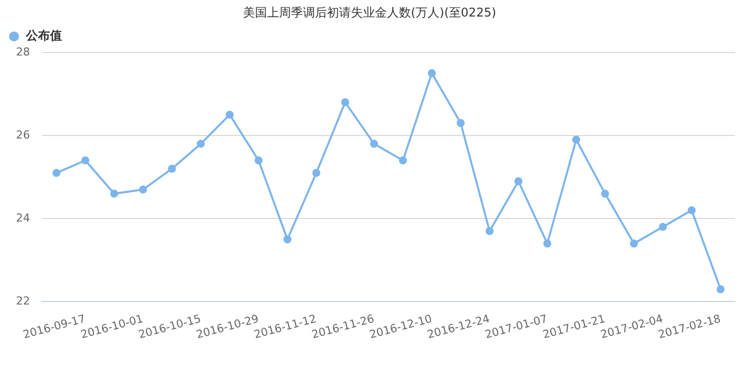  Describe the element at coordinates (23, 301) in the screenshot. I see `y-tick-label: 22` at that location.